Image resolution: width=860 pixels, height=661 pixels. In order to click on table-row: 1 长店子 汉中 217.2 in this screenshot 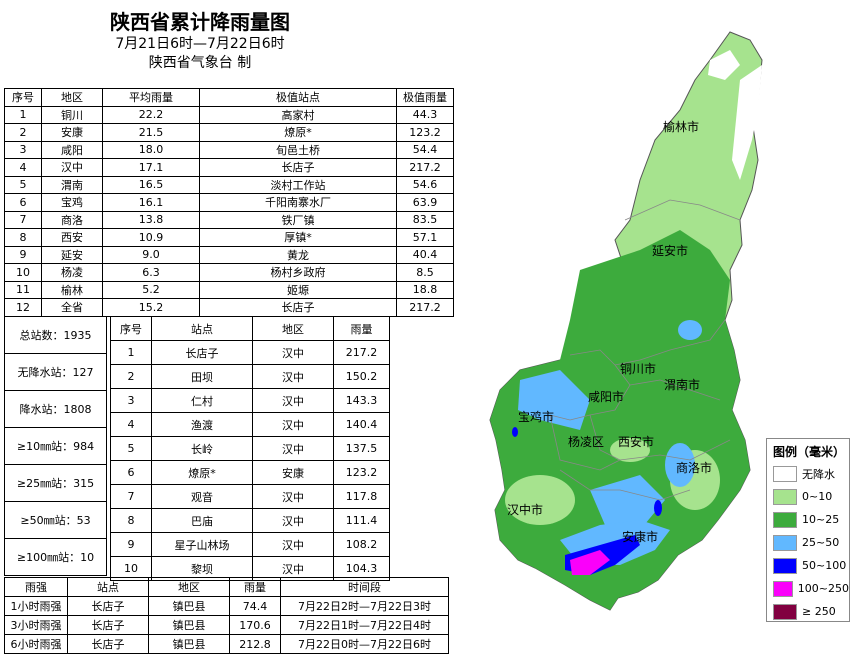, I will do `click(250, 352)`.